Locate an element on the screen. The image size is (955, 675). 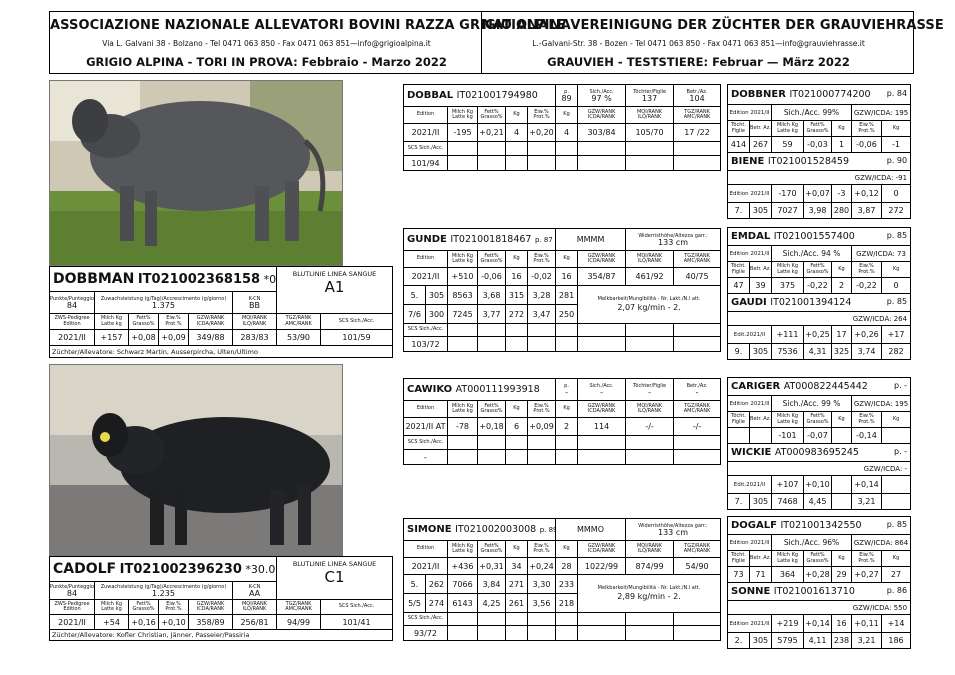
cell: 17 is located at coordinates (841, 334).